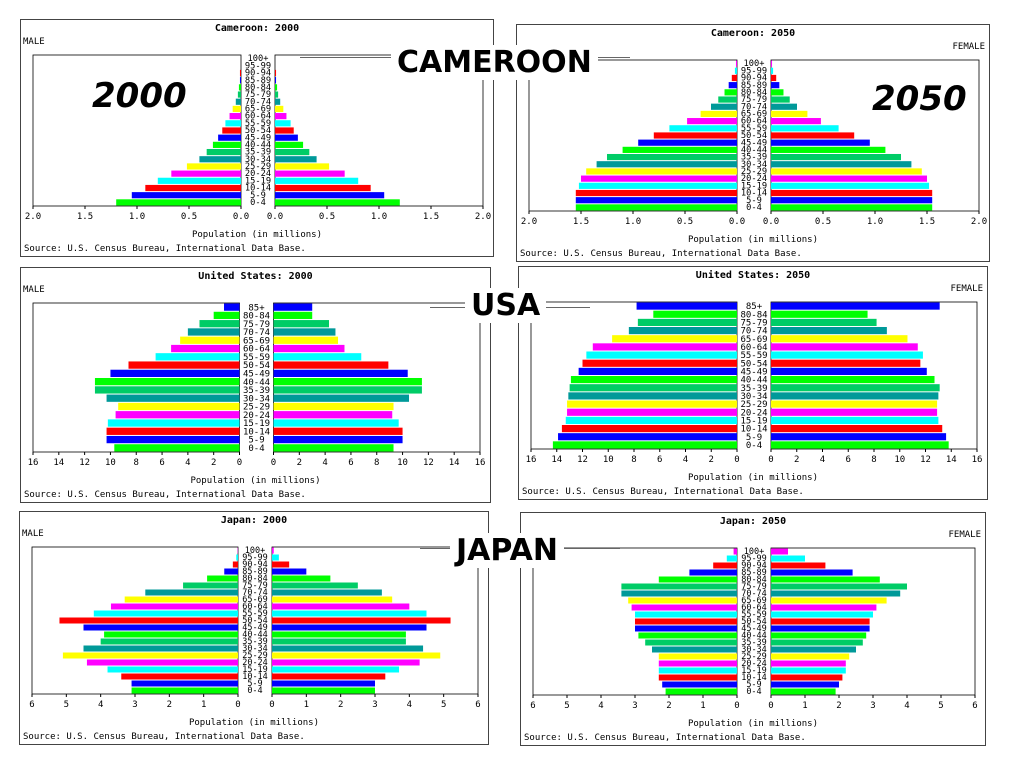 This screenshot has width=1024, height=768. Describe the element at coordinates (582, 460) in the screenshot. I see `x-tick-label: 12` at that location.